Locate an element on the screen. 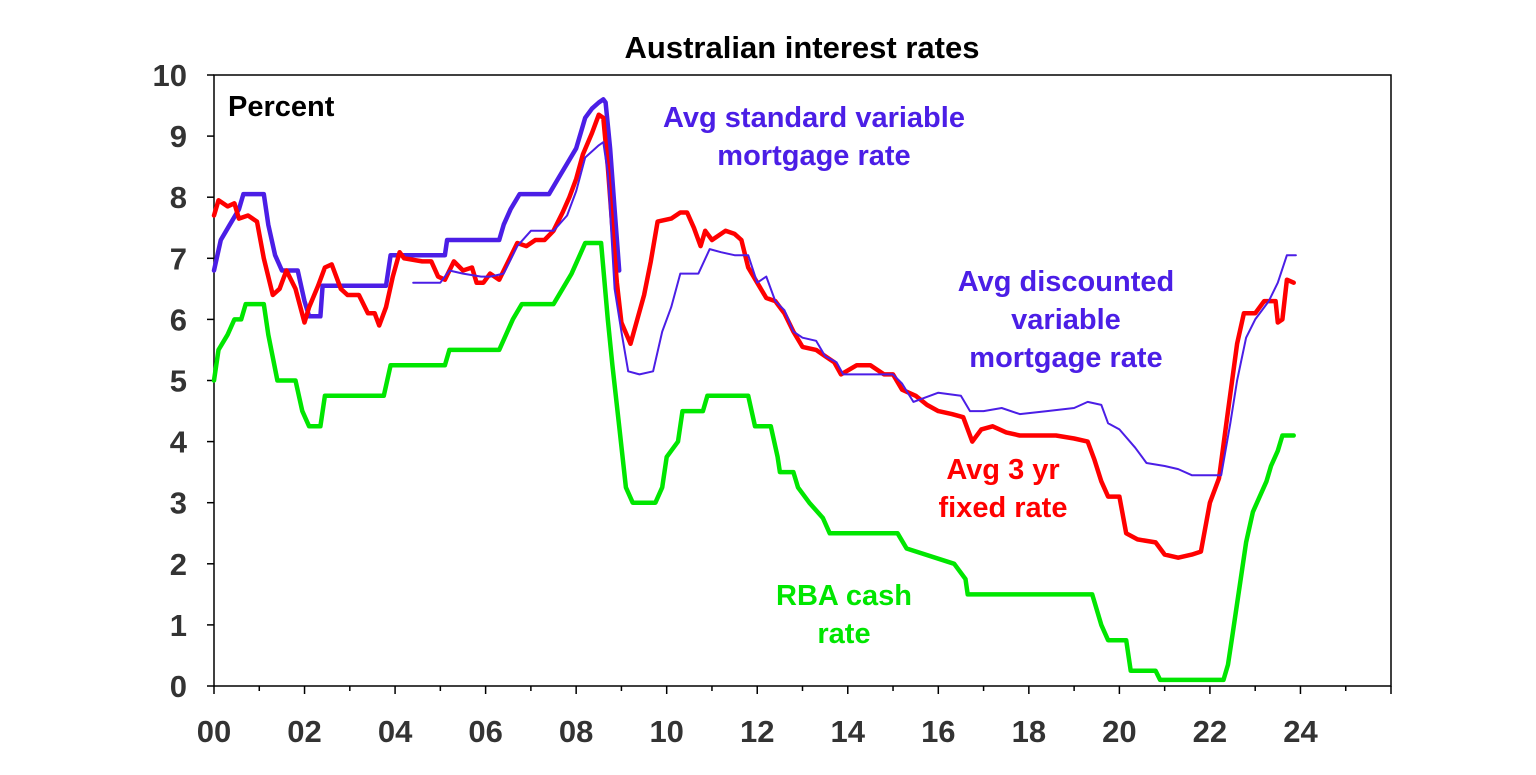  y-tick-label: 4 is located at coordinates (179, 442).